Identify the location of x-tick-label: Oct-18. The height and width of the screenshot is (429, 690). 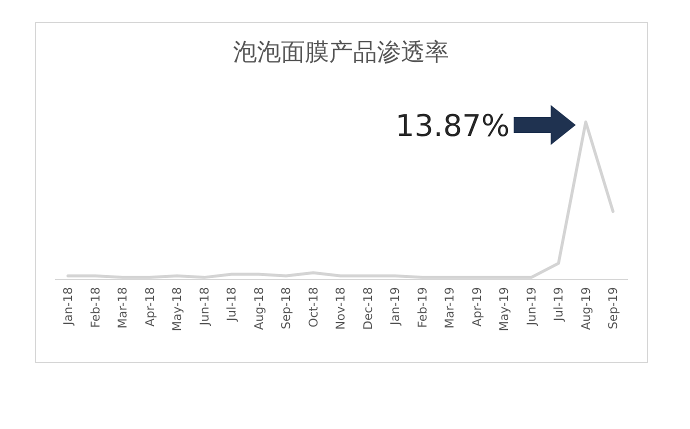
(313, 307).